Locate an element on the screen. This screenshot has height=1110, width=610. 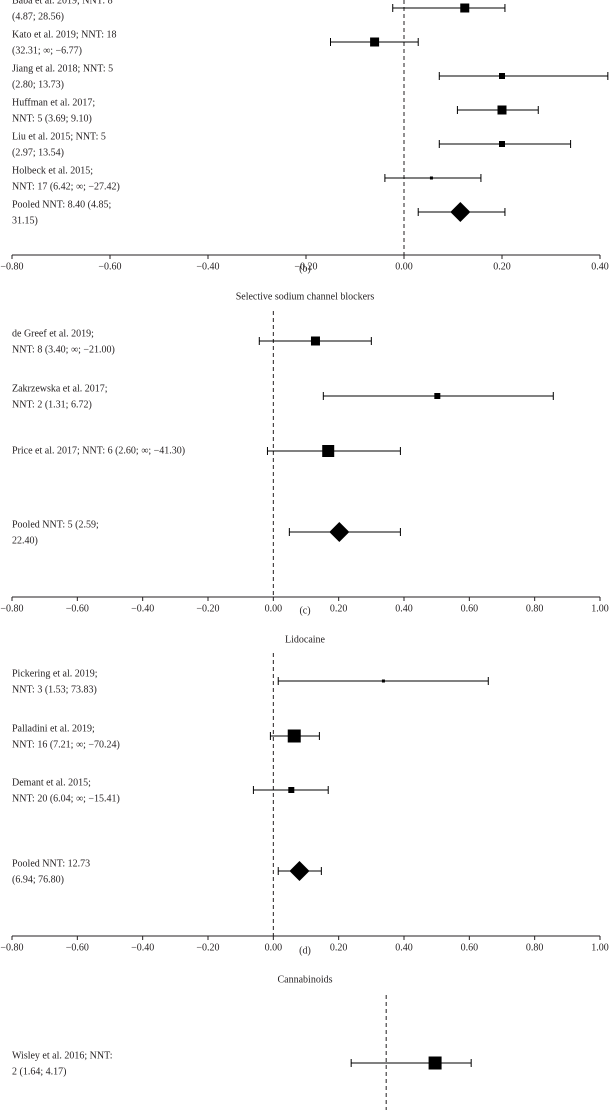
panel-label: (d) is located at coordinates (305, 950).